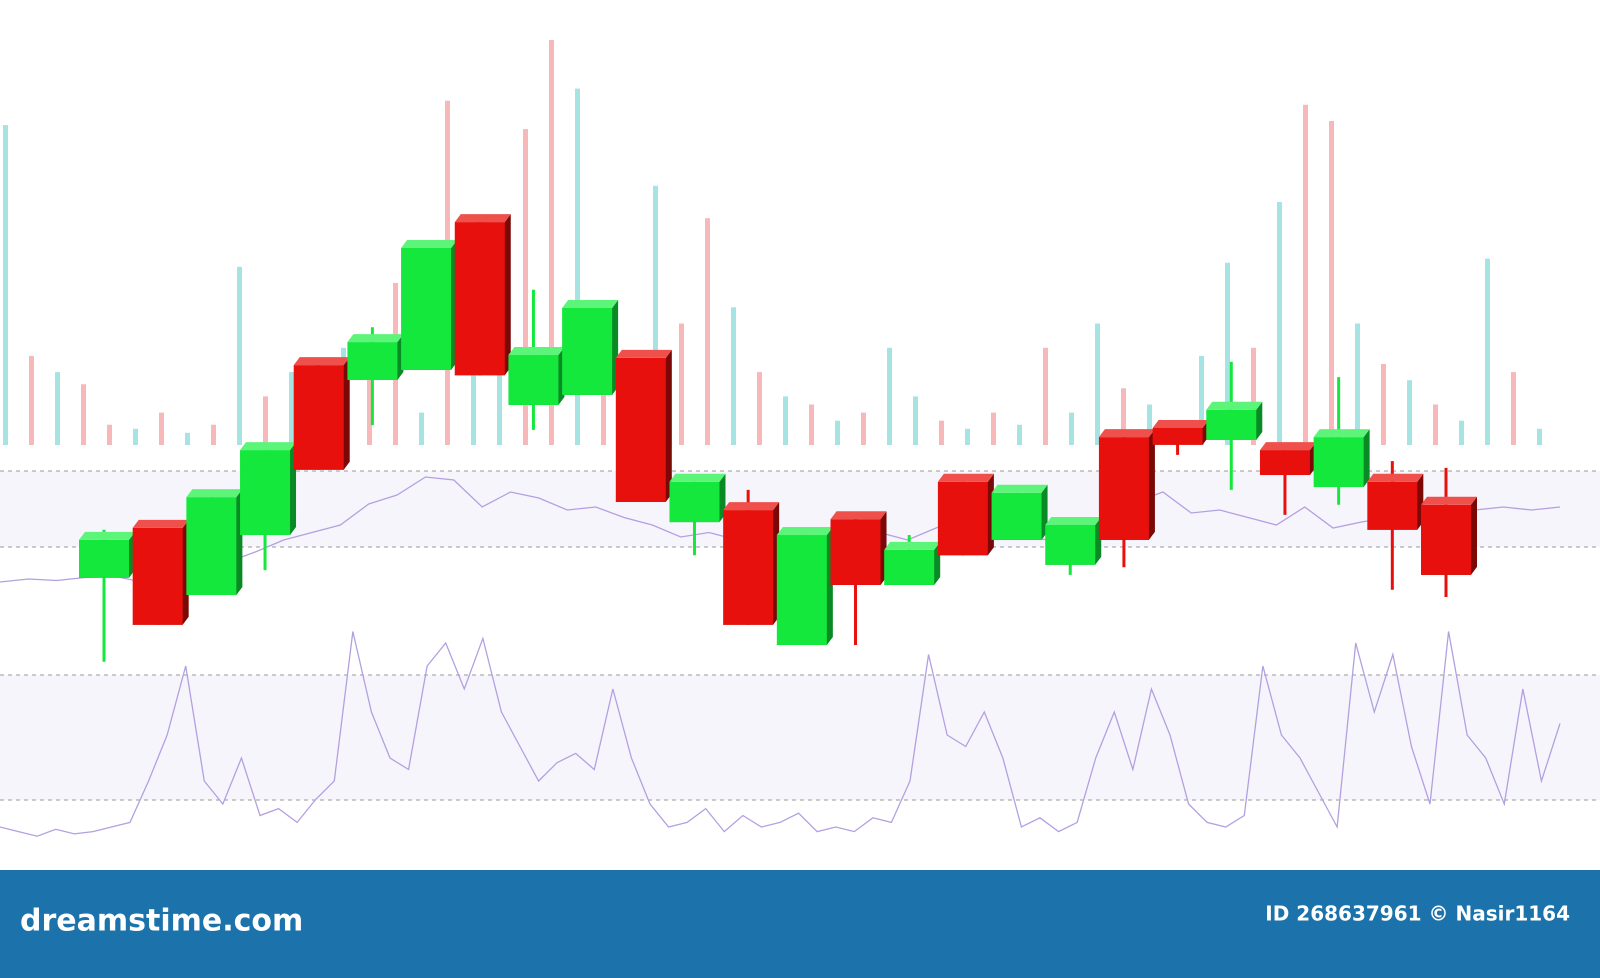 The height and width of the screenshot is (978, 1600). I want to click on credit: ID 268637961 © Nasir1164, so click(1417, 914).